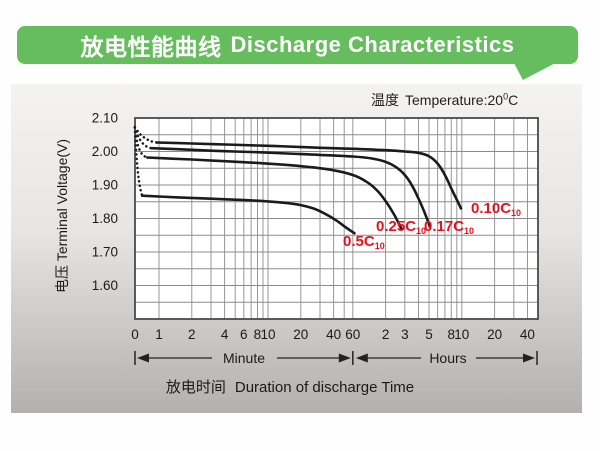  I want to click on svg-text: 1.80, so click(105, 218).